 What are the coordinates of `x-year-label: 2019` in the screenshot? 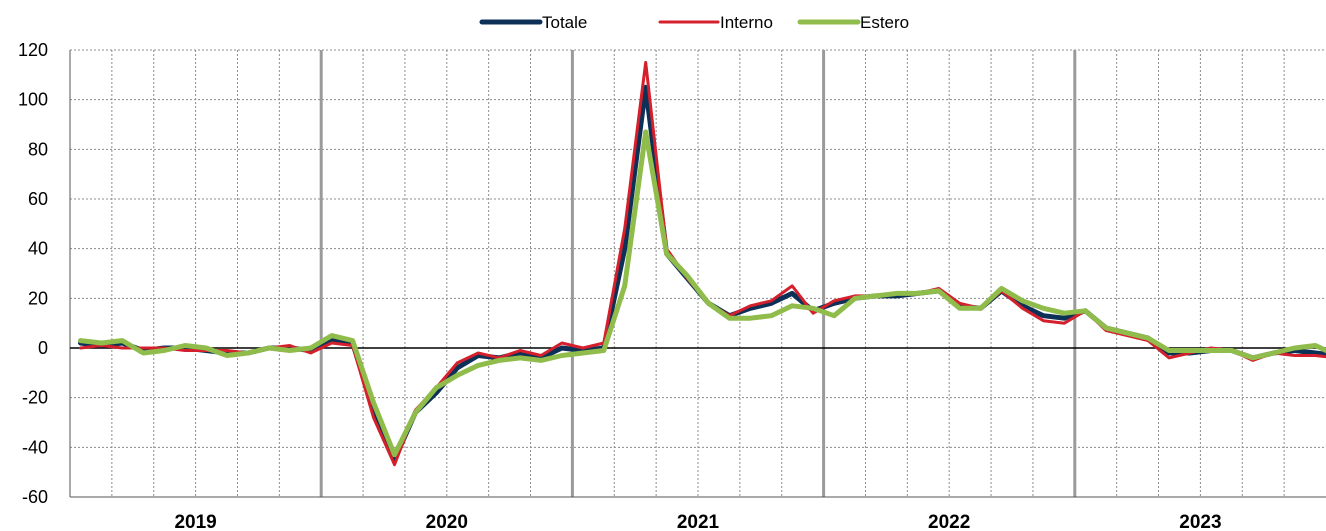 It's located at (195, 521).